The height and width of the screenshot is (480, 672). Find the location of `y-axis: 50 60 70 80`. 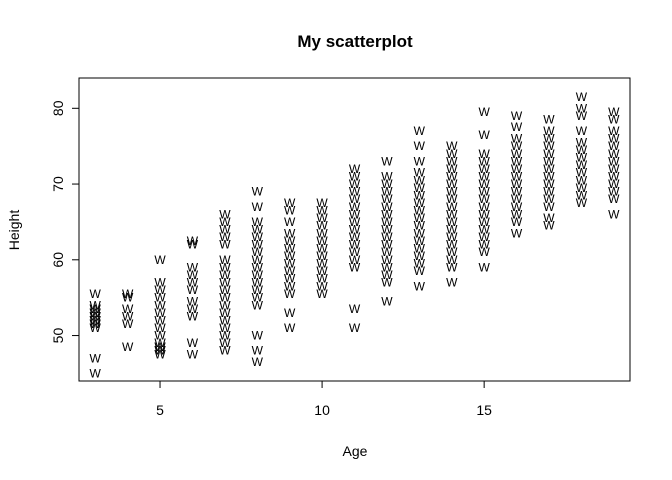

y-axis: 50 60 70 80 is located at coordinates (65, 222).